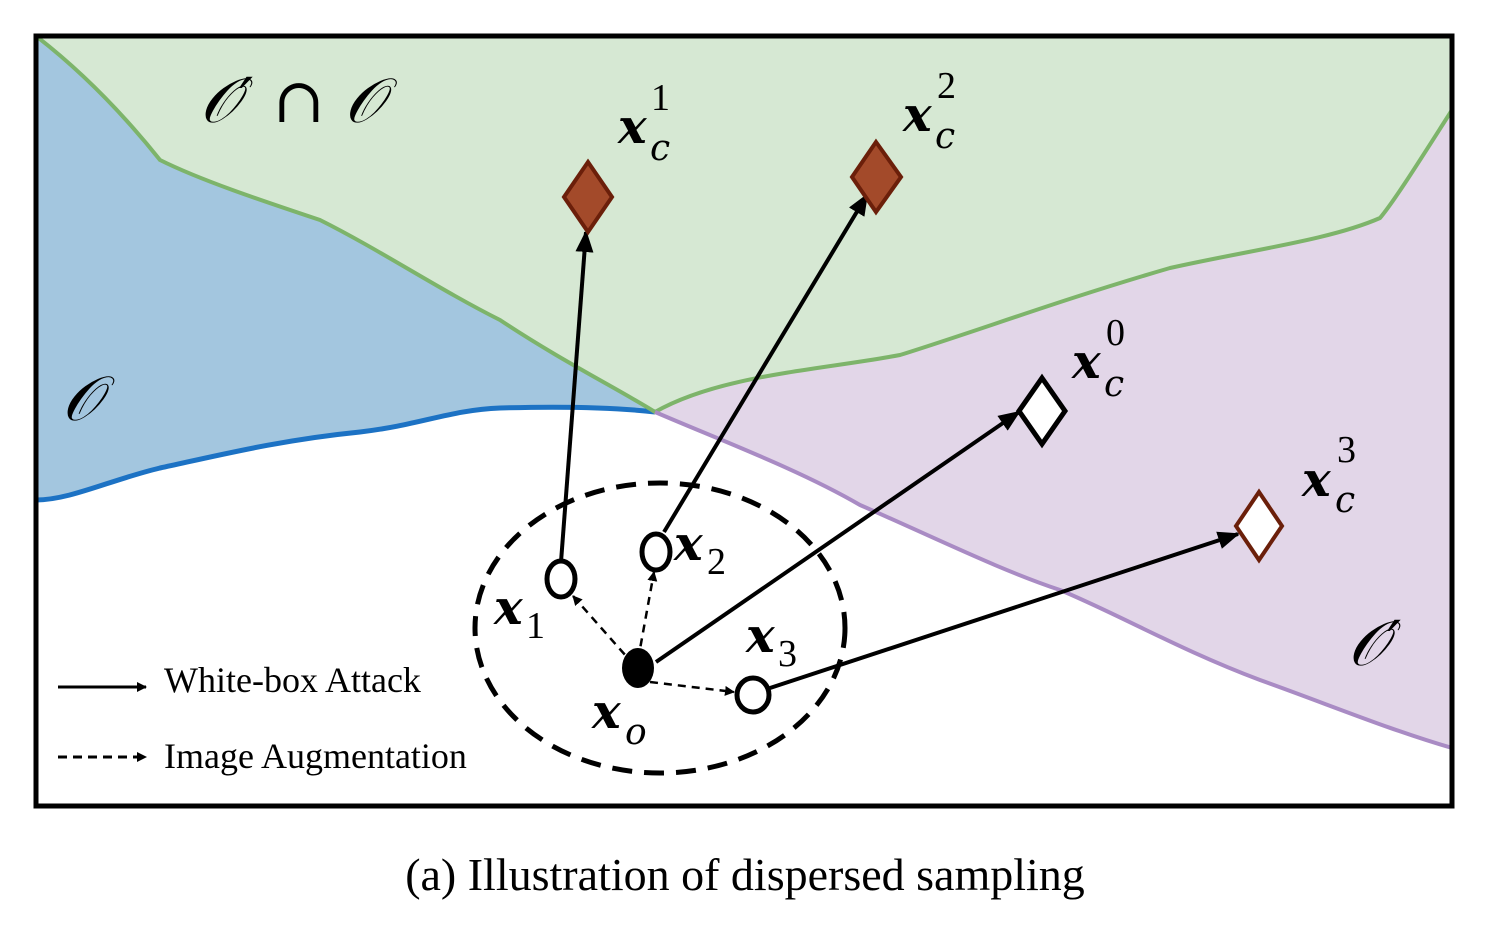  Describe the element at coordinates (1115, 333) in the screenshot. I see `svg-text: 0` at that location.